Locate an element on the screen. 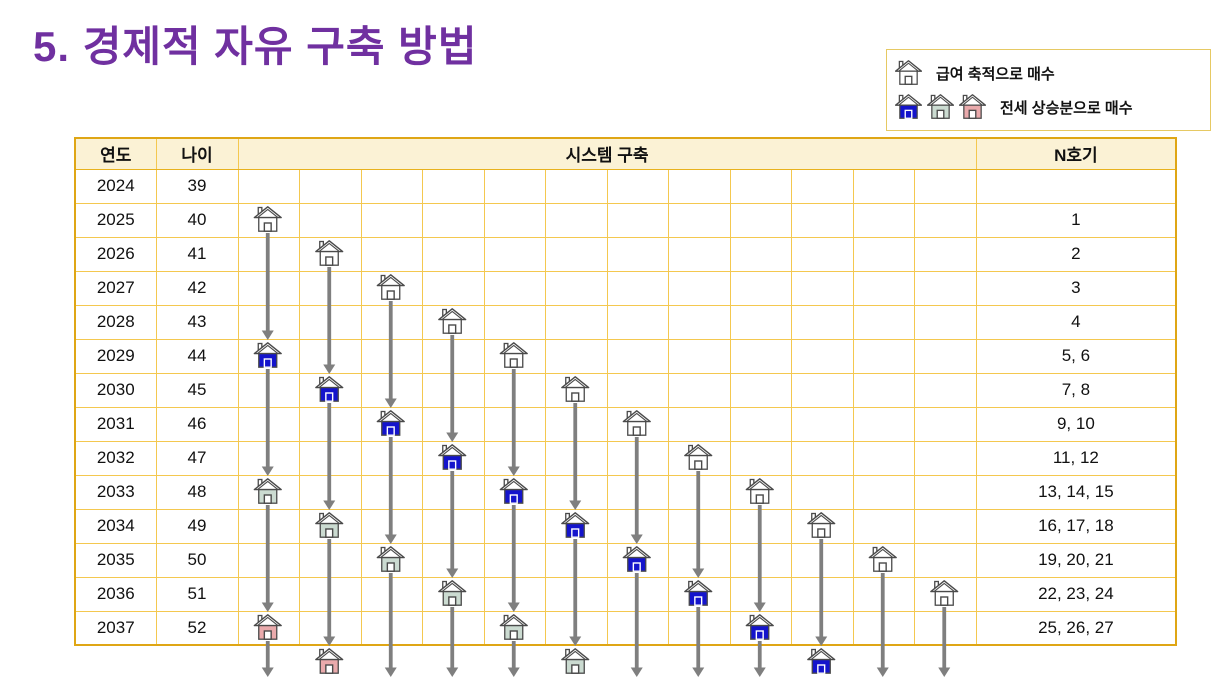  year-cell: 2026 is located at coordinates (115, 254).